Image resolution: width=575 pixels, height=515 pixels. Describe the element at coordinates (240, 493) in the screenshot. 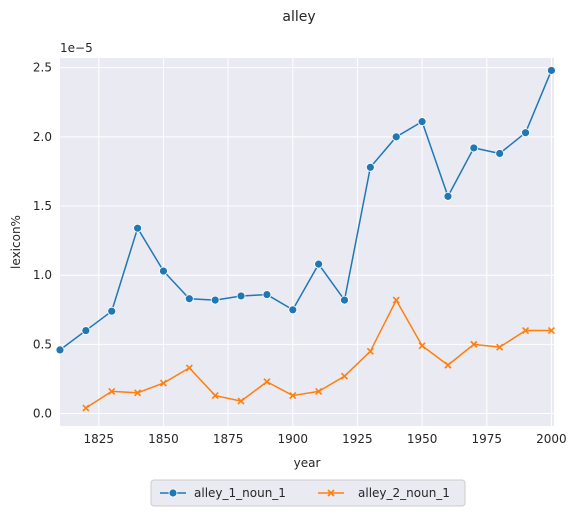

I see `legend-label-alley-1: alley_1_noun_1` at that location.